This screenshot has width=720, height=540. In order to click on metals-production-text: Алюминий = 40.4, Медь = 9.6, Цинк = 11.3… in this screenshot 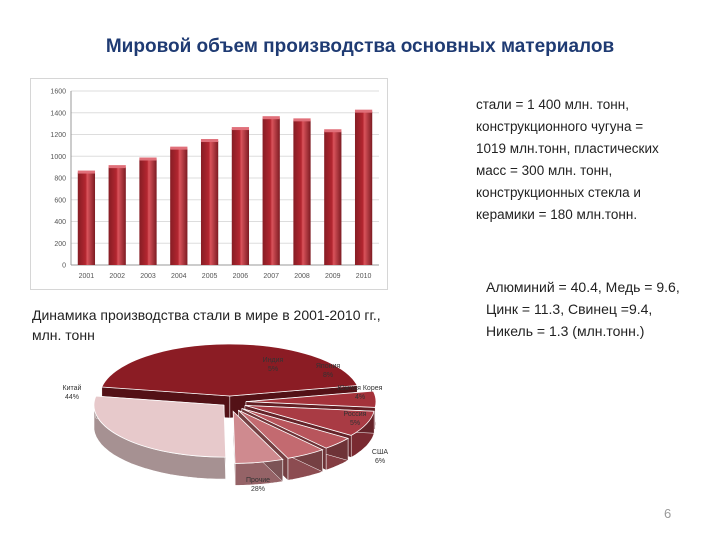, I will do `click(583, 309)`.